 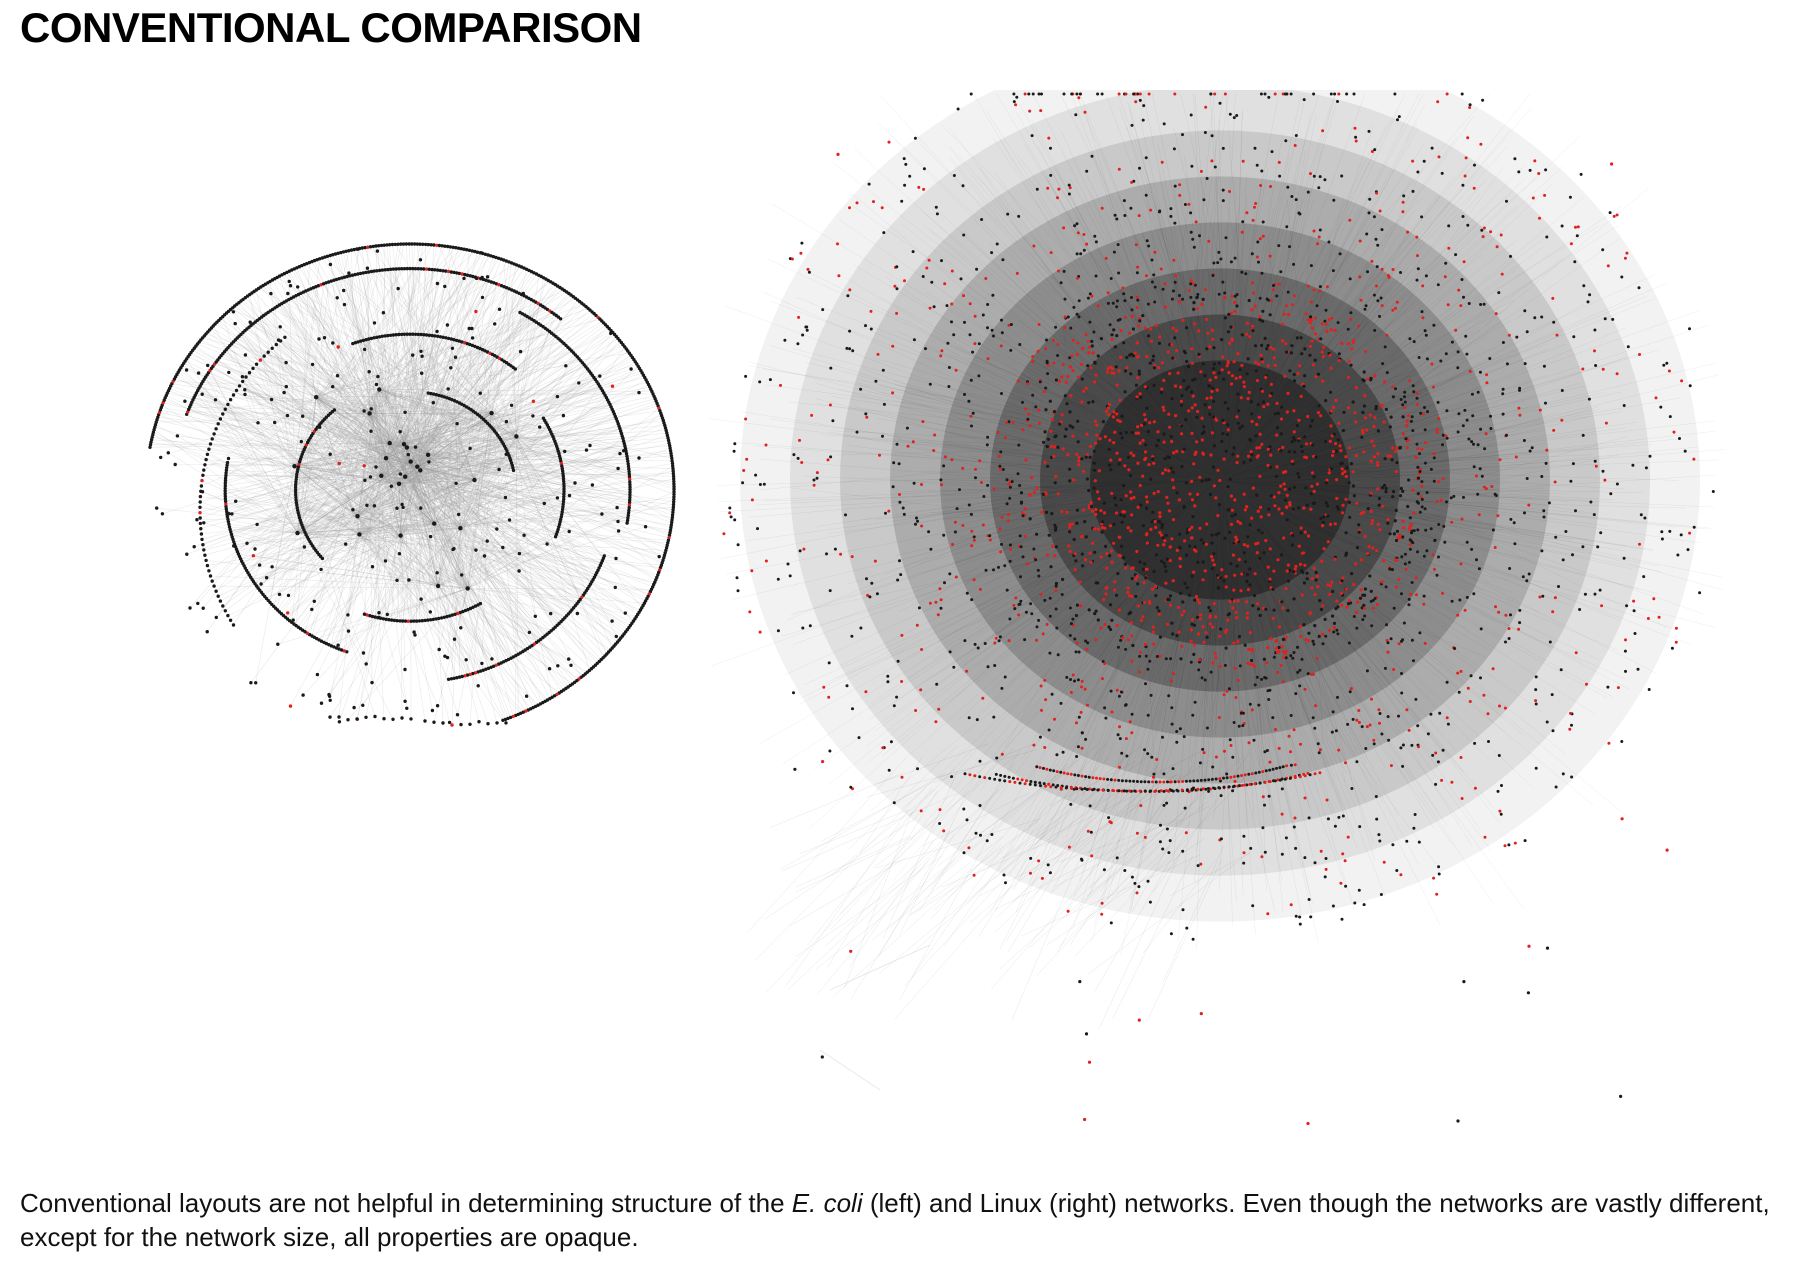 I want to click on ecoli-node-highlight, so click(x=499, y=285).